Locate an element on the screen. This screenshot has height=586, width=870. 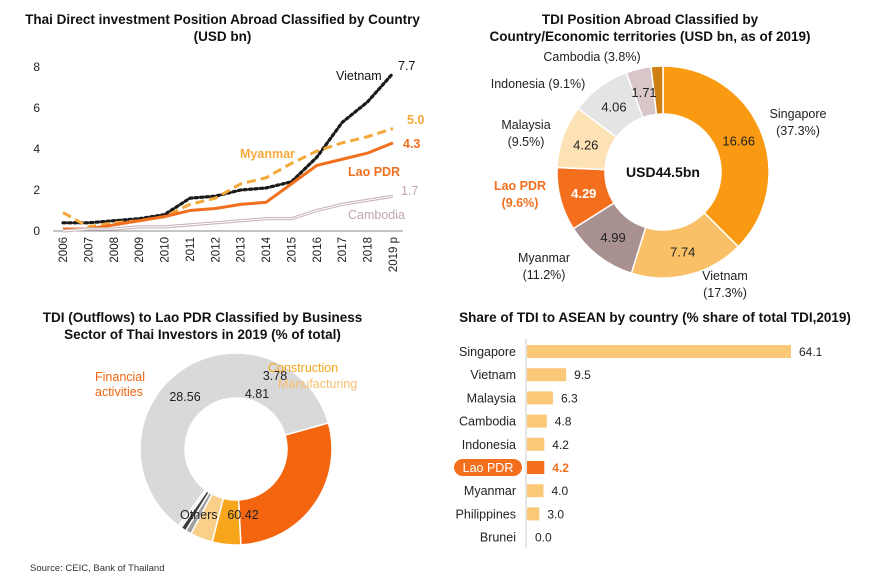
slice-value-label: 3.78 is located at coordinates (275, 376).